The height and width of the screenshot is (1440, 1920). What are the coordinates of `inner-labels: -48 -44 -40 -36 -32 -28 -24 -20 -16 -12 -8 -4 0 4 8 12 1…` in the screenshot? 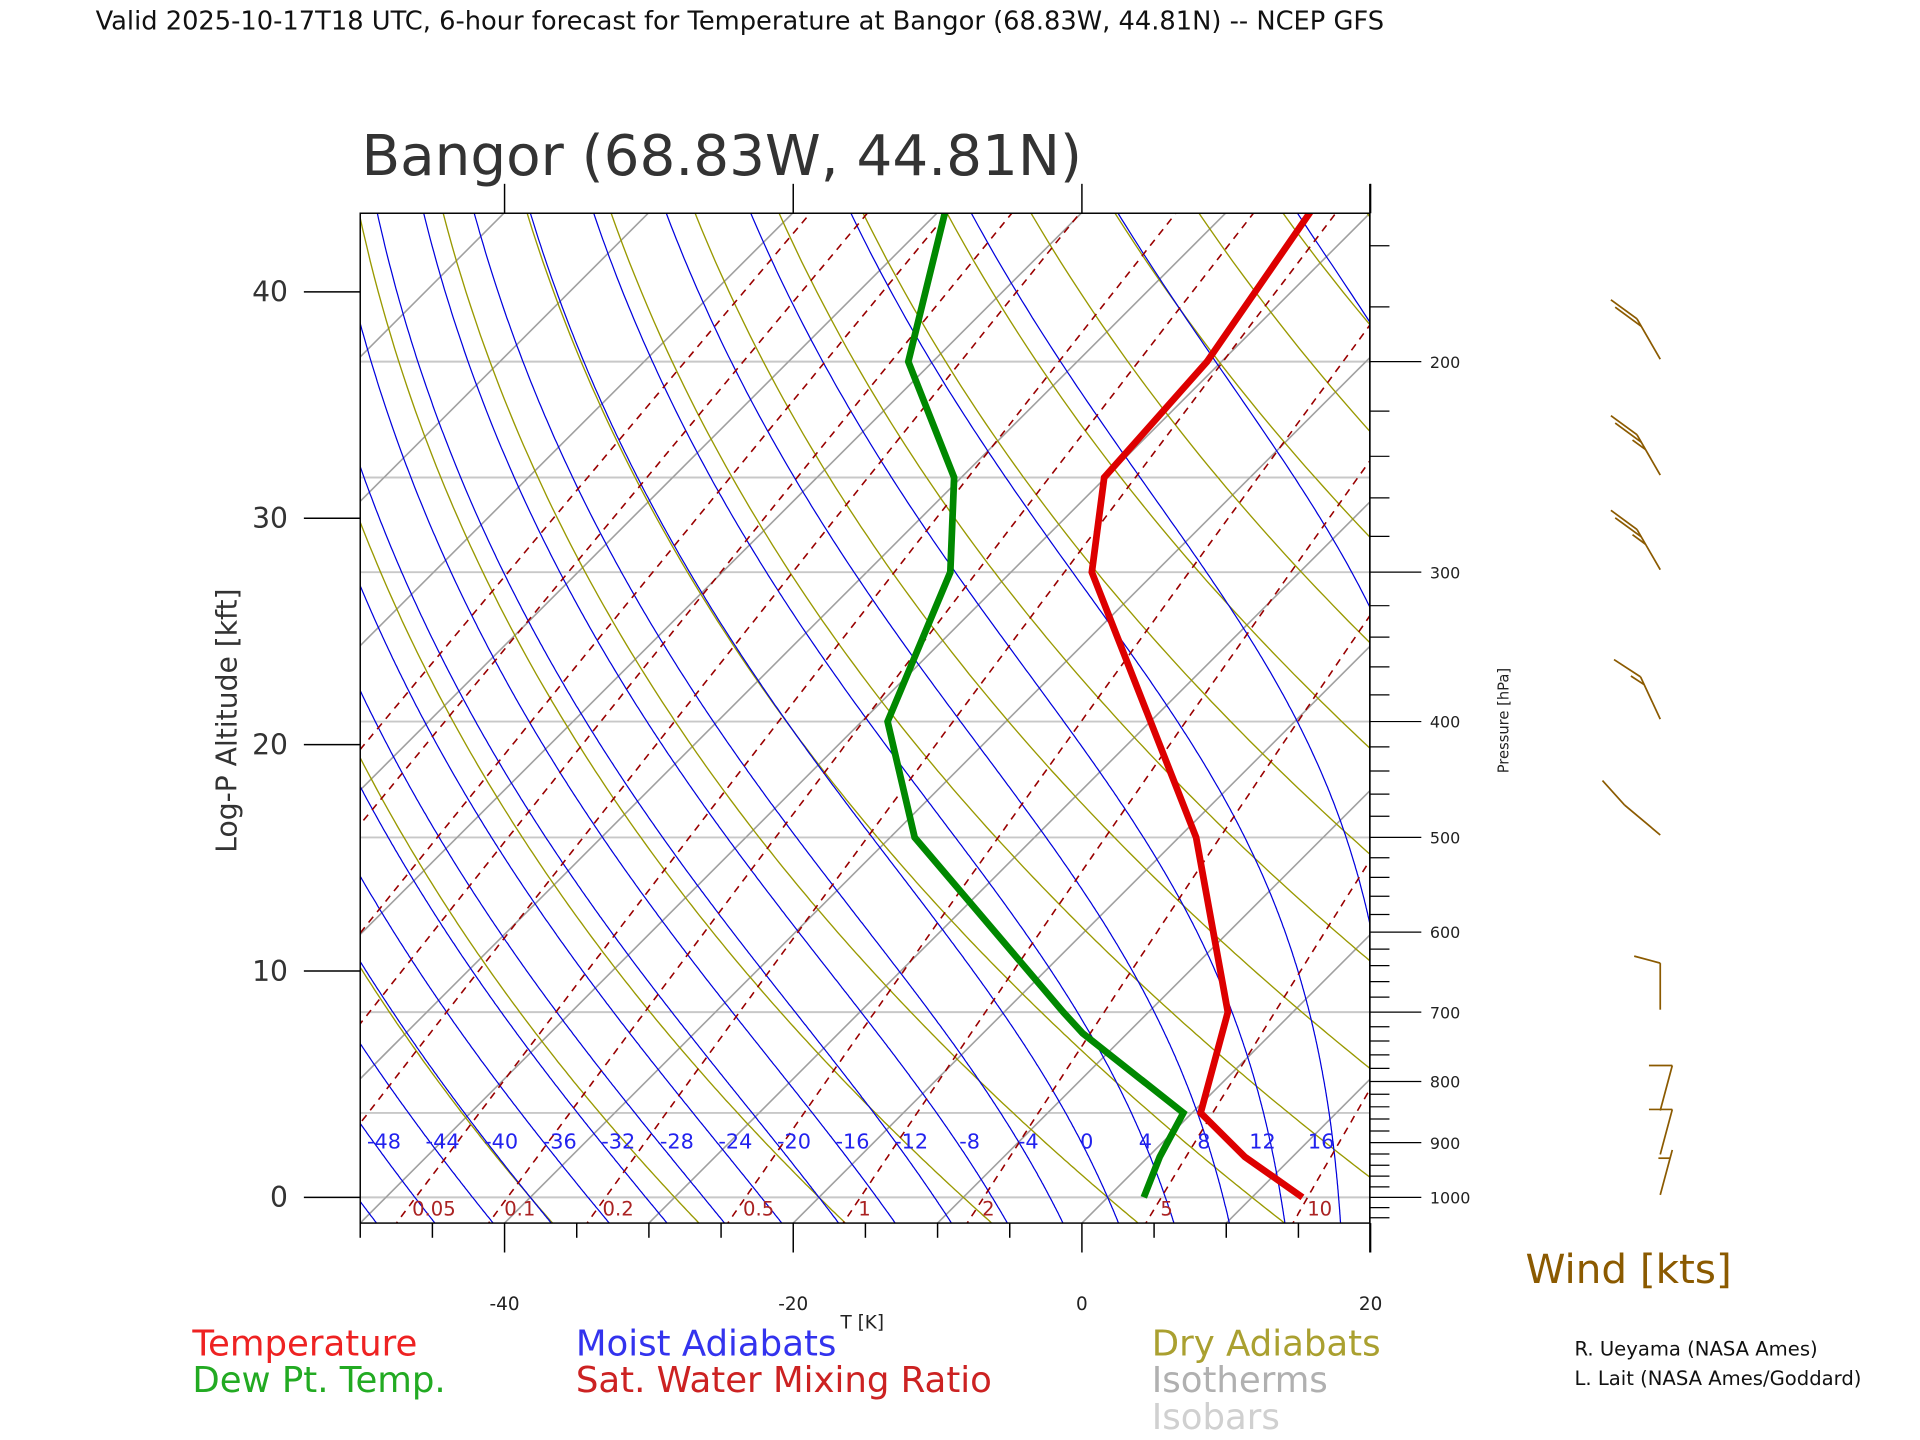 It's located at (850, 1174).